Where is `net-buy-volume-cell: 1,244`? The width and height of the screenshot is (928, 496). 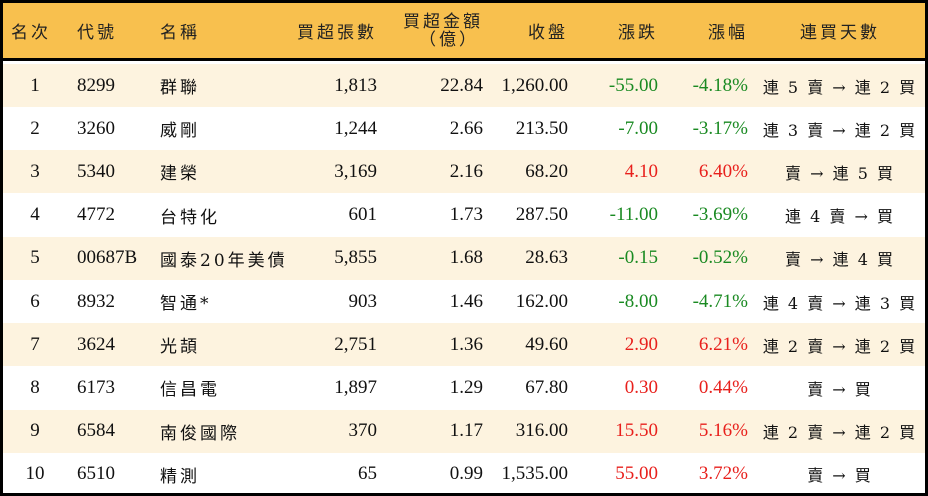 net-buy-volume-cell: 1,244 is located at coordinates (355, 128).